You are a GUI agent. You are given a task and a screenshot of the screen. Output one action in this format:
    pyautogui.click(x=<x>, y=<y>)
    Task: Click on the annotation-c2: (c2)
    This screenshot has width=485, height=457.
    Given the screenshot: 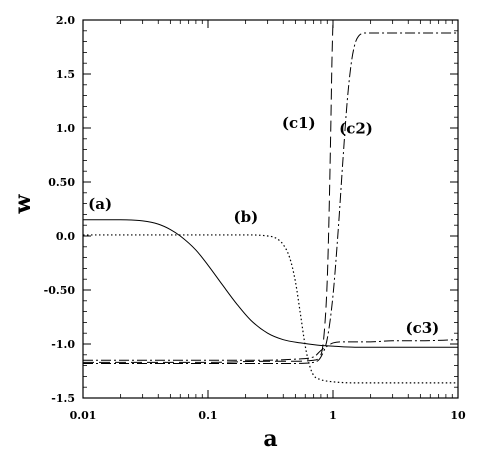 What is the action you would take?
    pyautogui.click(x=356, y=128)
    